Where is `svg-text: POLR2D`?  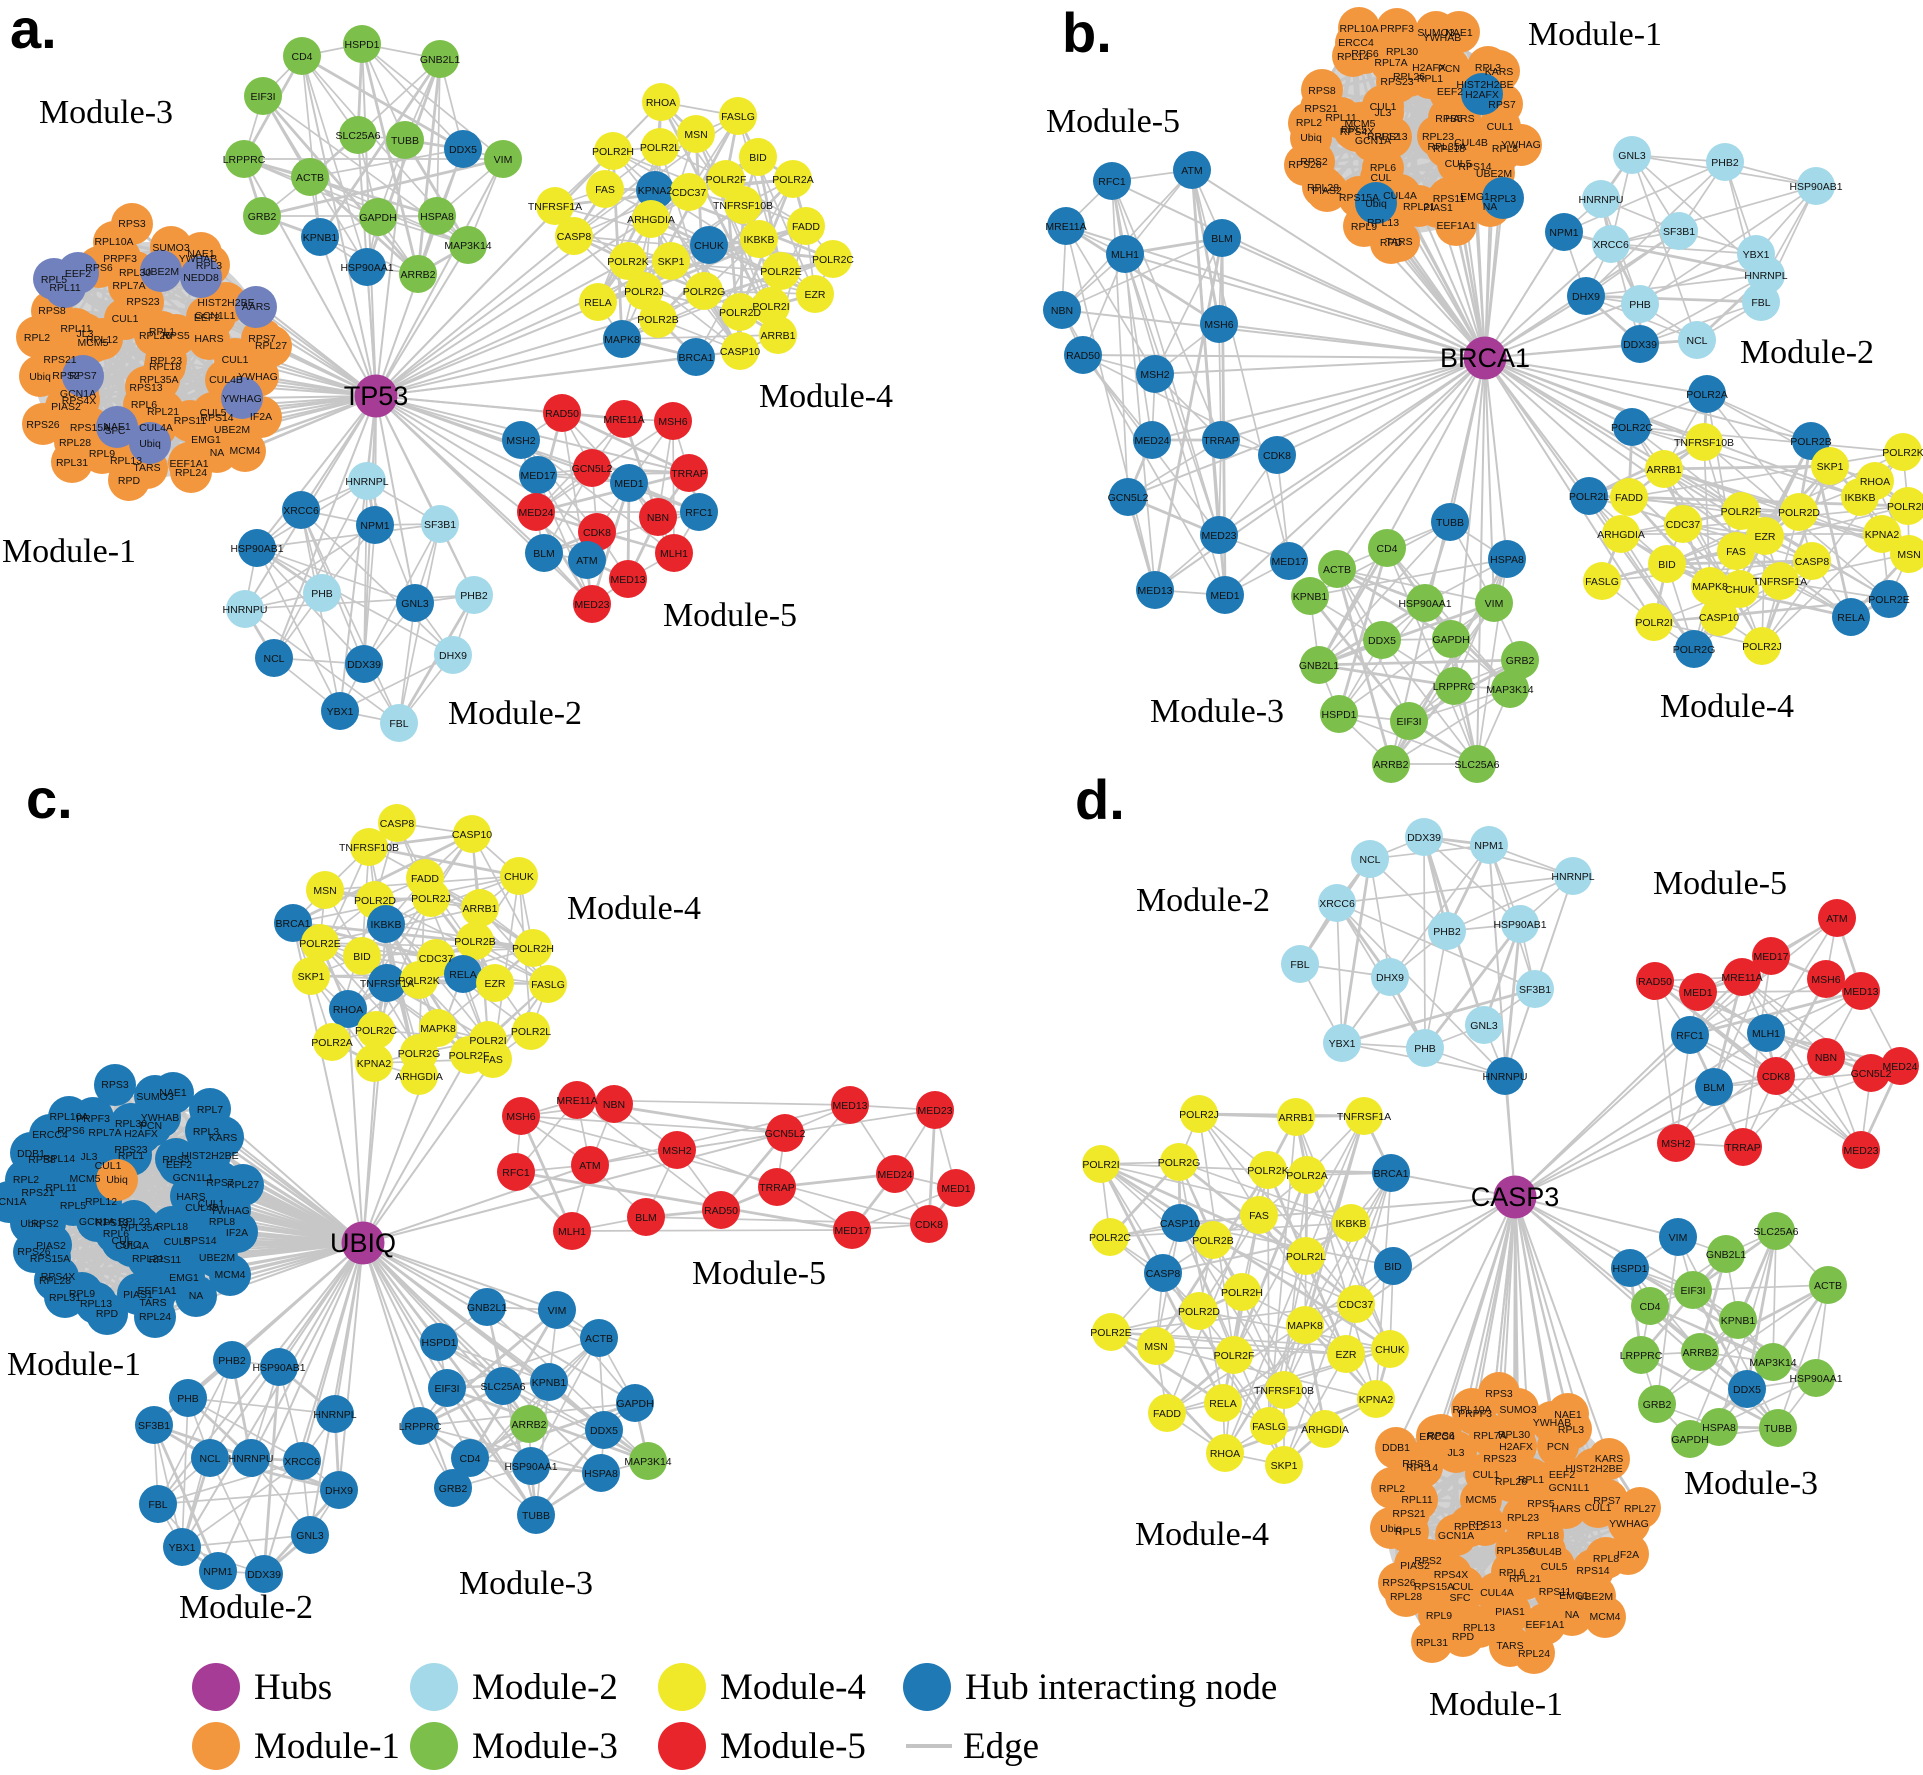 svg-text: POLR2D is located at coordinates (375, 901).